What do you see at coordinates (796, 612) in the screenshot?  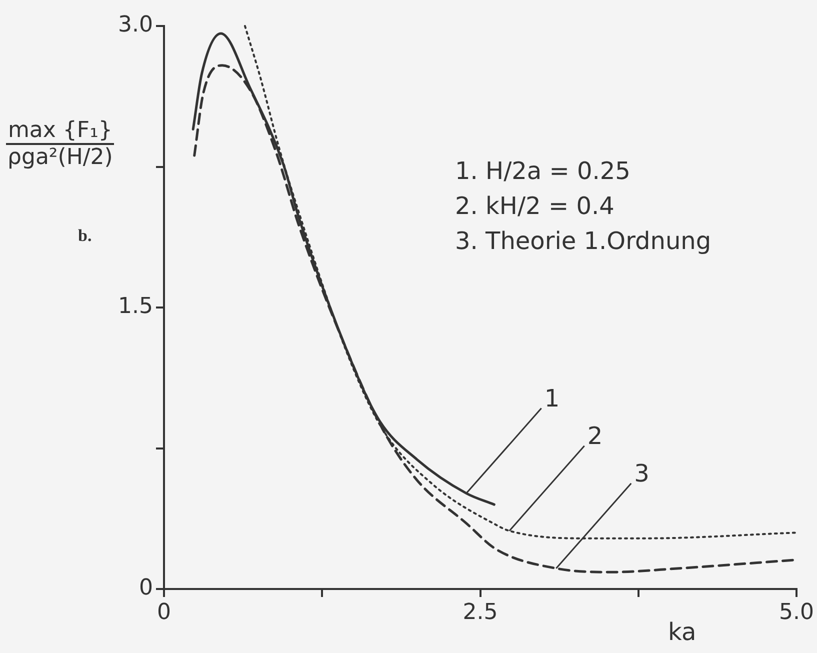 I see `x-tick-label: 5.0` at bounding box center [796, 612].